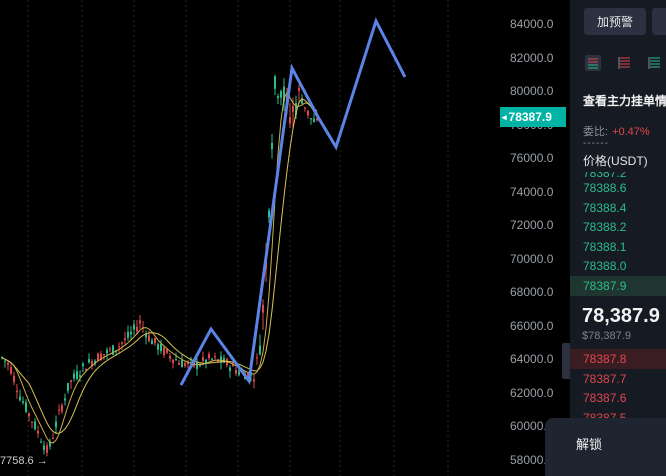  Describe the element at coordinates (24, 461) in the screenshot. I see `low-price-label: 7758.6 →` at that location.